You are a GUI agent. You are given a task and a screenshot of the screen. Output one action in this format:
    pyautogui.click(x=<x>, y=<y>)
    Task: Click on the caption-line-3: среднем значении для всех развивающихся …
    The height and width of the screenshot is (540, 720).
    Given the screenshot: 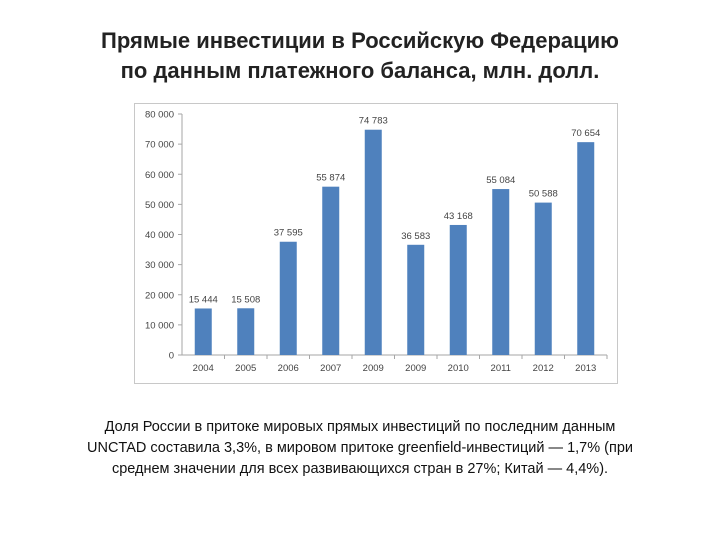 What is the action you would take?
    pyautogui.click(x=360, y=469)
    